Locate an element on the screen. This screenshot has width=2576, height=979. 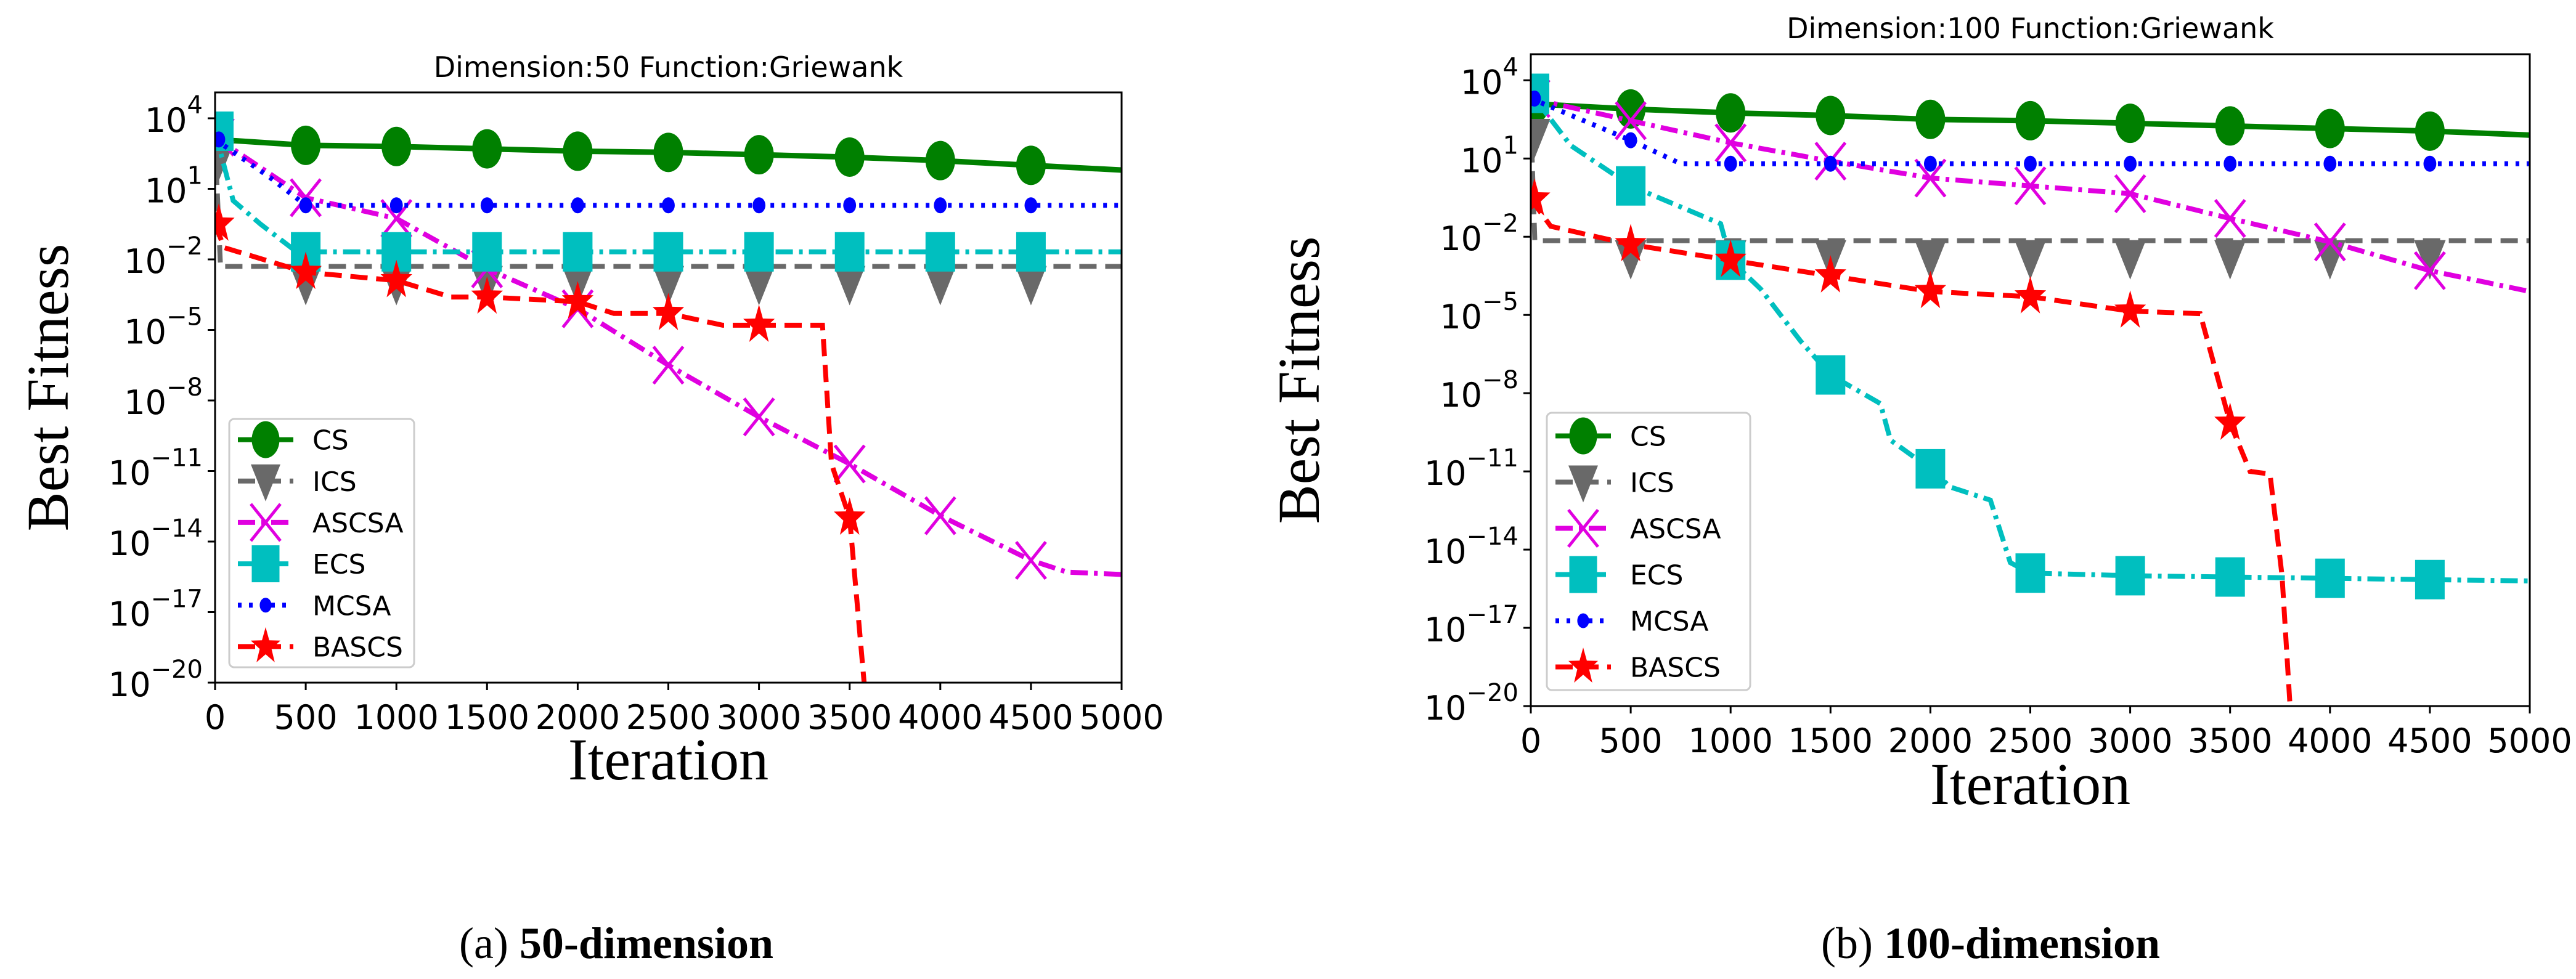
y-tick-label: 10⁻² is located at coordinates (1479, 233).